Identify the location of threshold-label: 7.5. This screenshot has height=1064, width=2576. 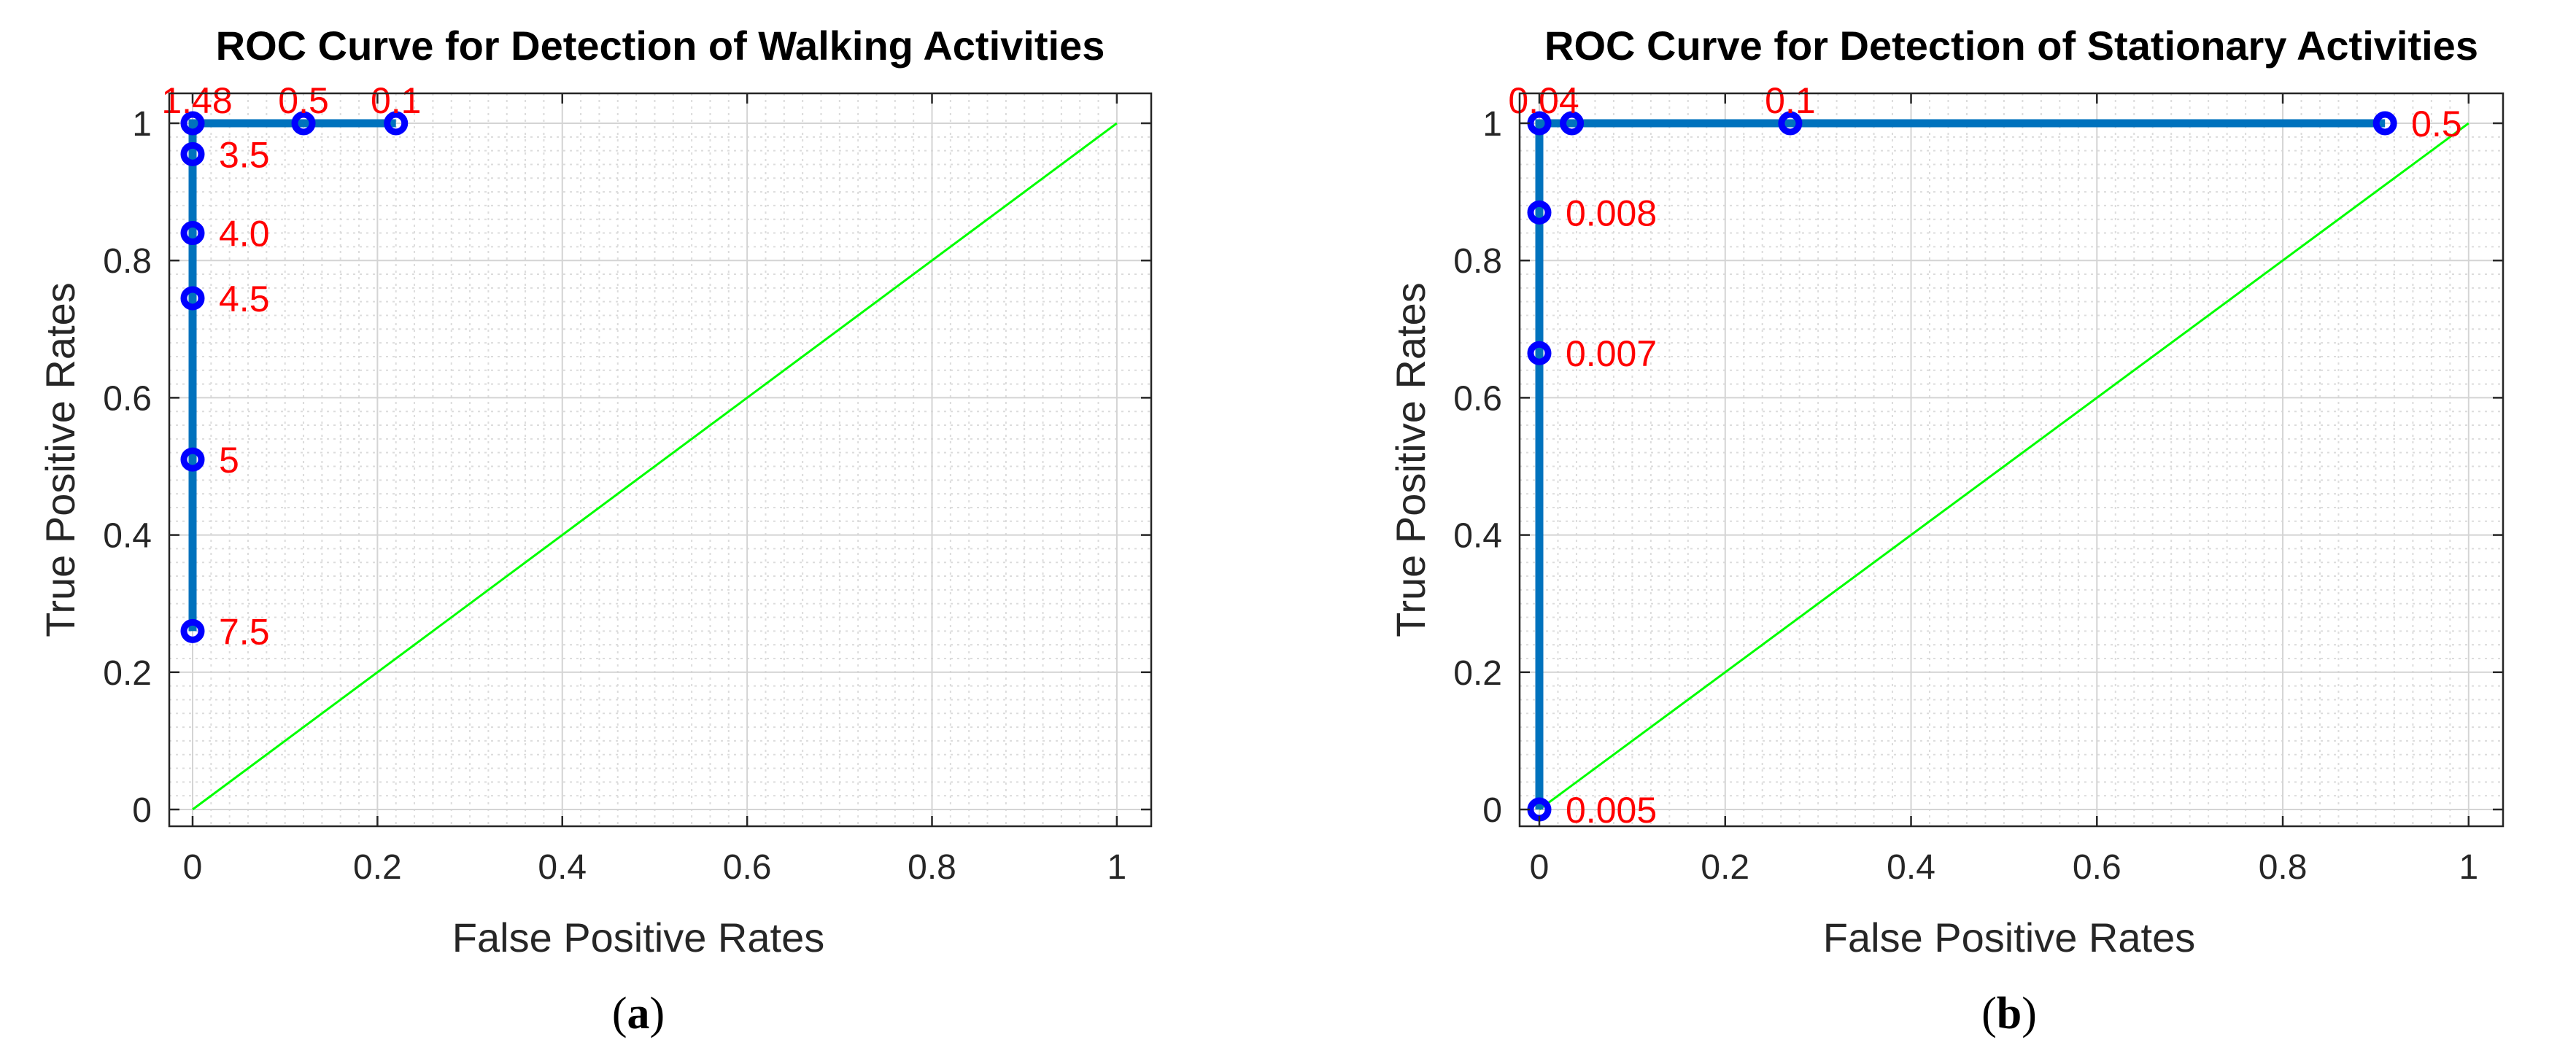
(244, 631).